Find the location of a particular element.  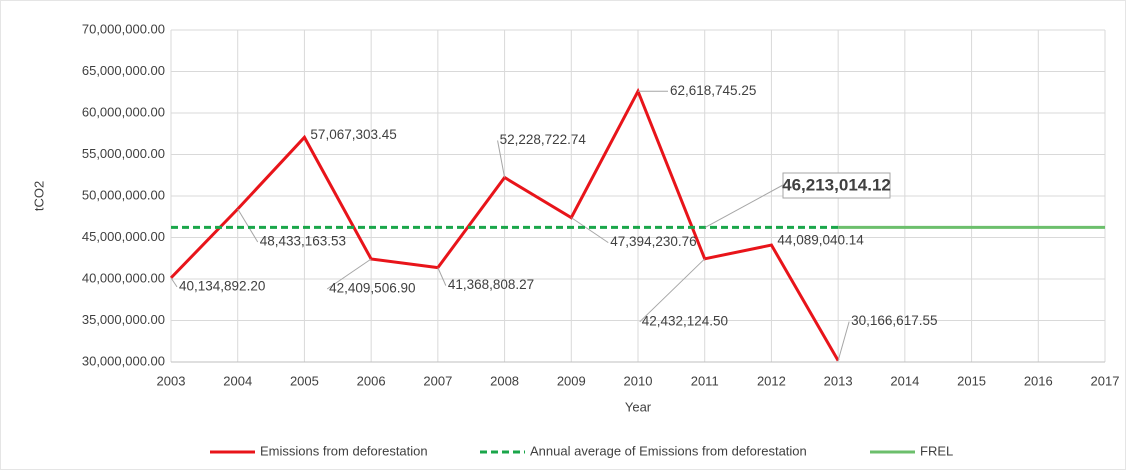

x-tick-label: 2006 is located at coordinates (371, 380).